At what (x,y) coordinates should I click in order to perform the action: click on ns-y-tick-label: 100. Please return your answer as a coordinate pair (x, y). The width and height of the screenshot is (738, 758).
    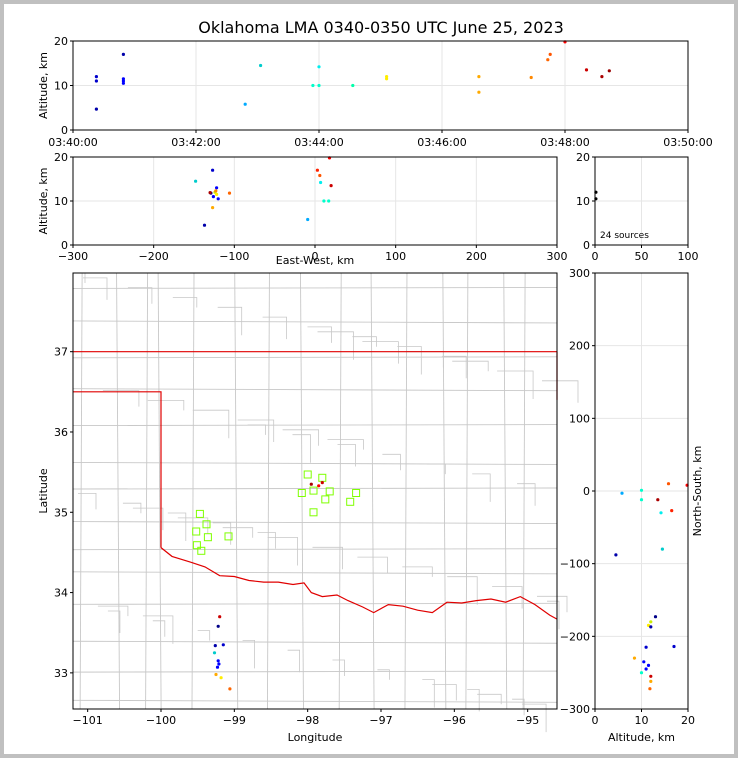
    Looking at the image, I should click on (579, 418).